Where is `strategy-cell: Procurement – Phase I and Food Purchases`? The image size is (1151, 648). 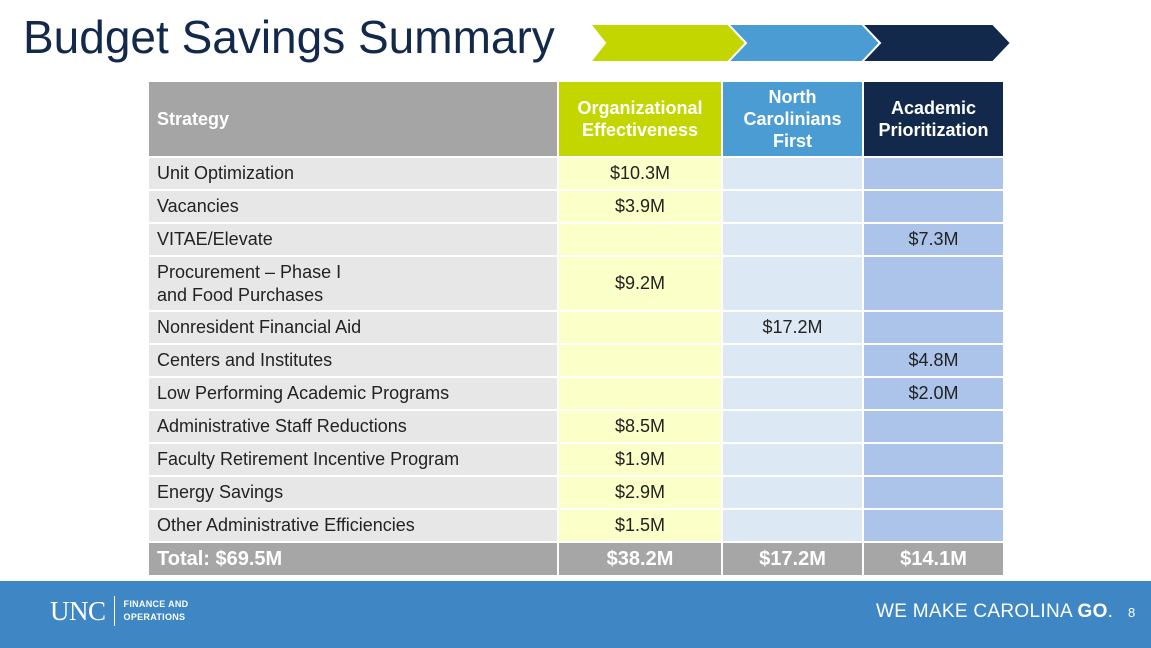
strategy-cell: Procurement – Phase I and Food Purchases is located at coordinates (353, 283).